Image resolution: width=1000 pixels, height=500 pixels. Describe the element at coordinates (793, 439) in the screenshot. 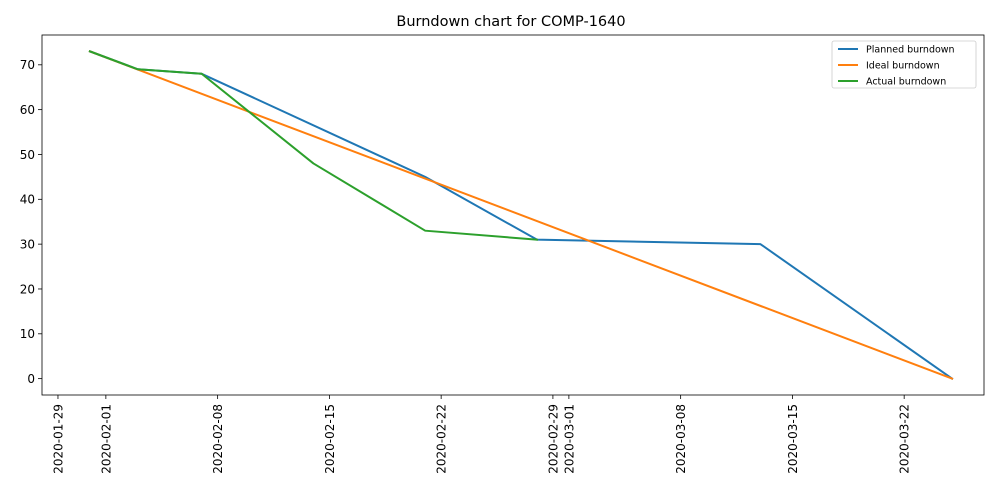

I see `x-tick-label: 2020-03-15` at that location.